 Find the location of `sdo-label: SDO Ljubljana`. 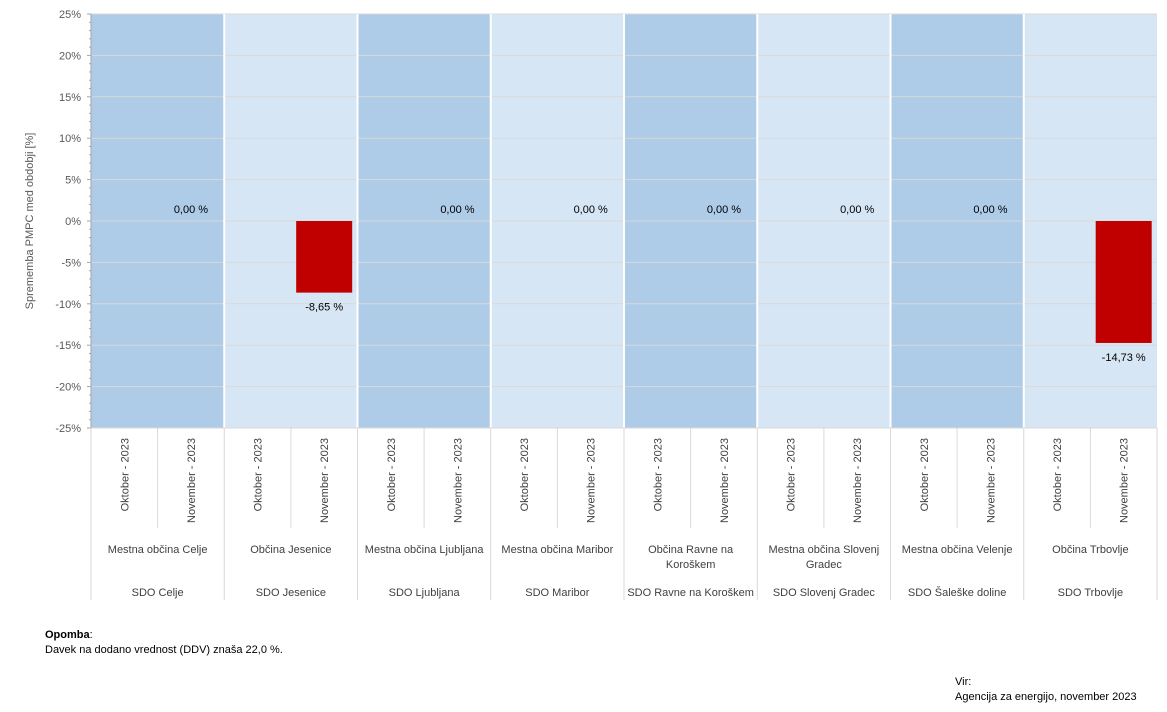

sdo-label: SDO Ljubljana is located at coordinates (425, 593).